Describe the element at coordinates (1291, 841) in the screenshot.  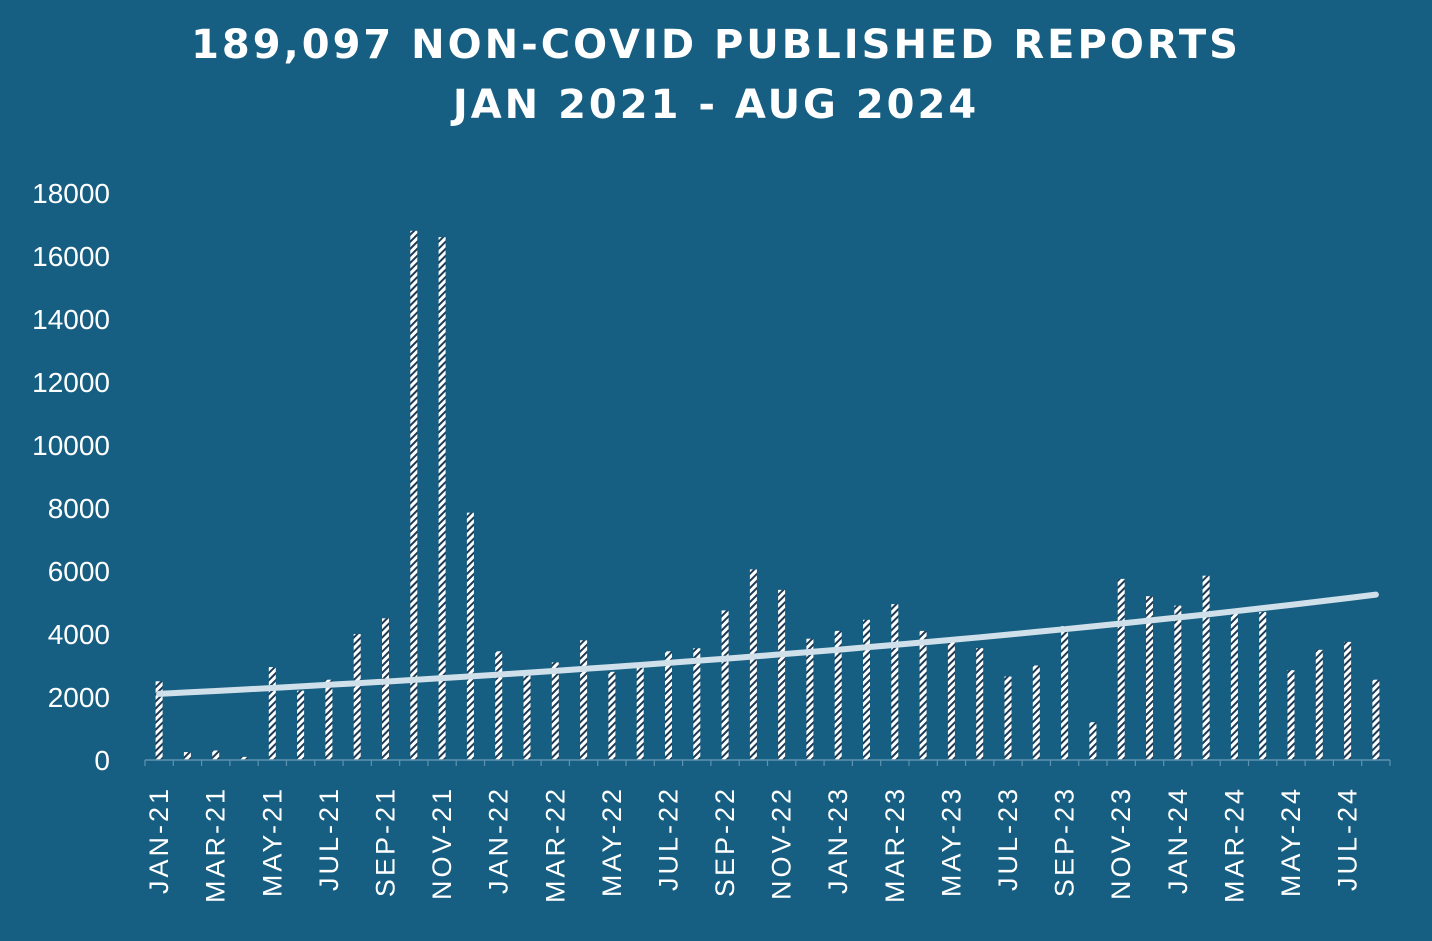
I see `x-tick-label: MAY-24` at that location.